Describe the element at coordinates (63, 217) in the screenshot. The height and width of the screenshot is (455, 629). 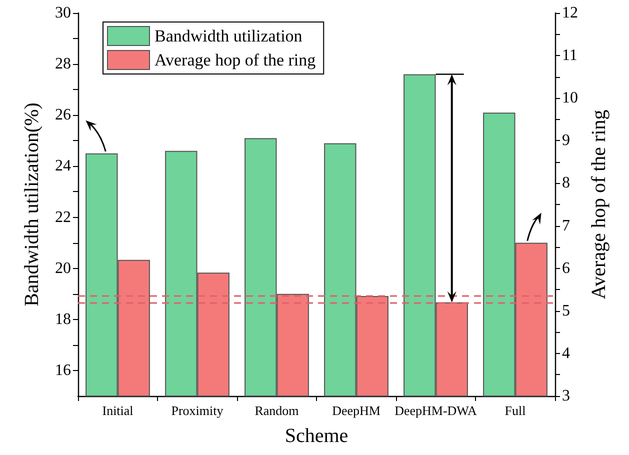
I see `y-tick-label: 22` at that location.